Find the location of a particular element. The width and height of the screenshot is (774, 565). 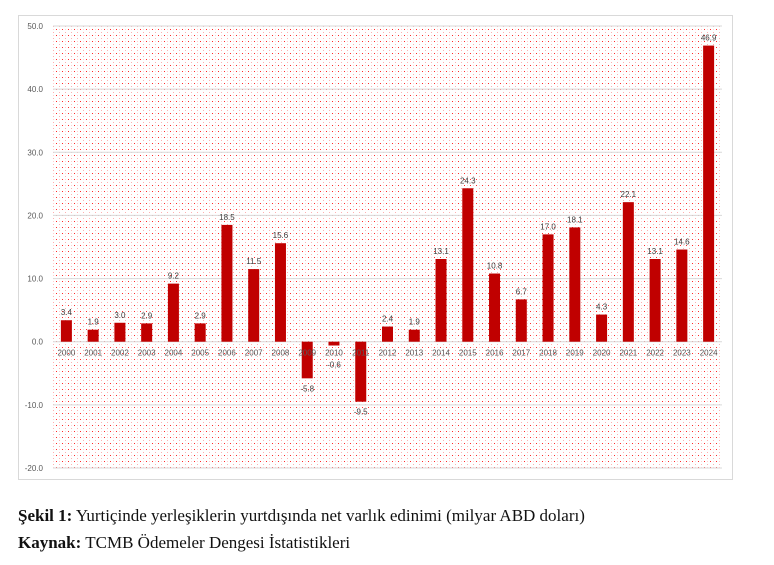

figure-label: Şekil 1: is located at coordinates (45, 515).